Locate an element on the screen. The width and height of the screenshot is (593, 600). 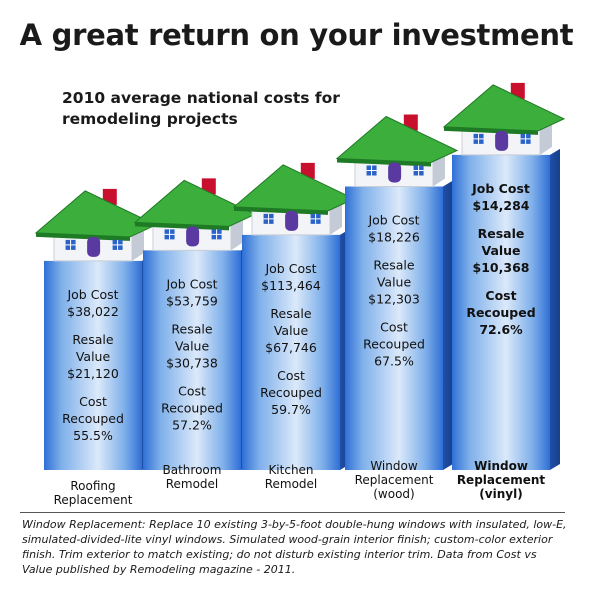
chart-title: A great return on your investment is located at coordinates (296, 35).